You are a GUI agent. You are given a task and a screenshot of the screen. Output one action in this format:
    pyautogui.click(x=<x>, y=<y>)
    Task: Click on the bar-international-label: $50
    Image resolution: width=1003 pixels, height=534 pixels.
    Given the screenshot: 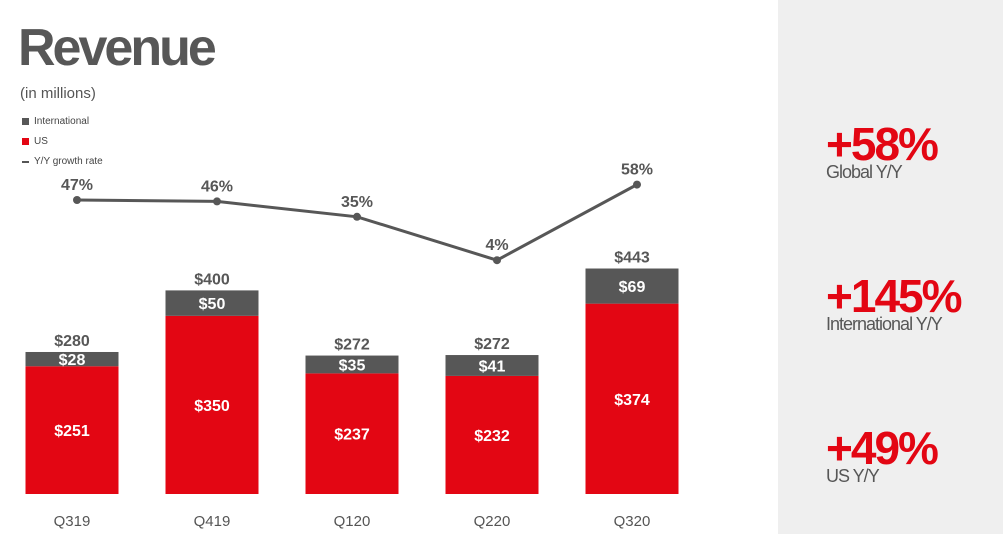 What is the action you would take?
    pyautogui.click(x=212, y=304)
    